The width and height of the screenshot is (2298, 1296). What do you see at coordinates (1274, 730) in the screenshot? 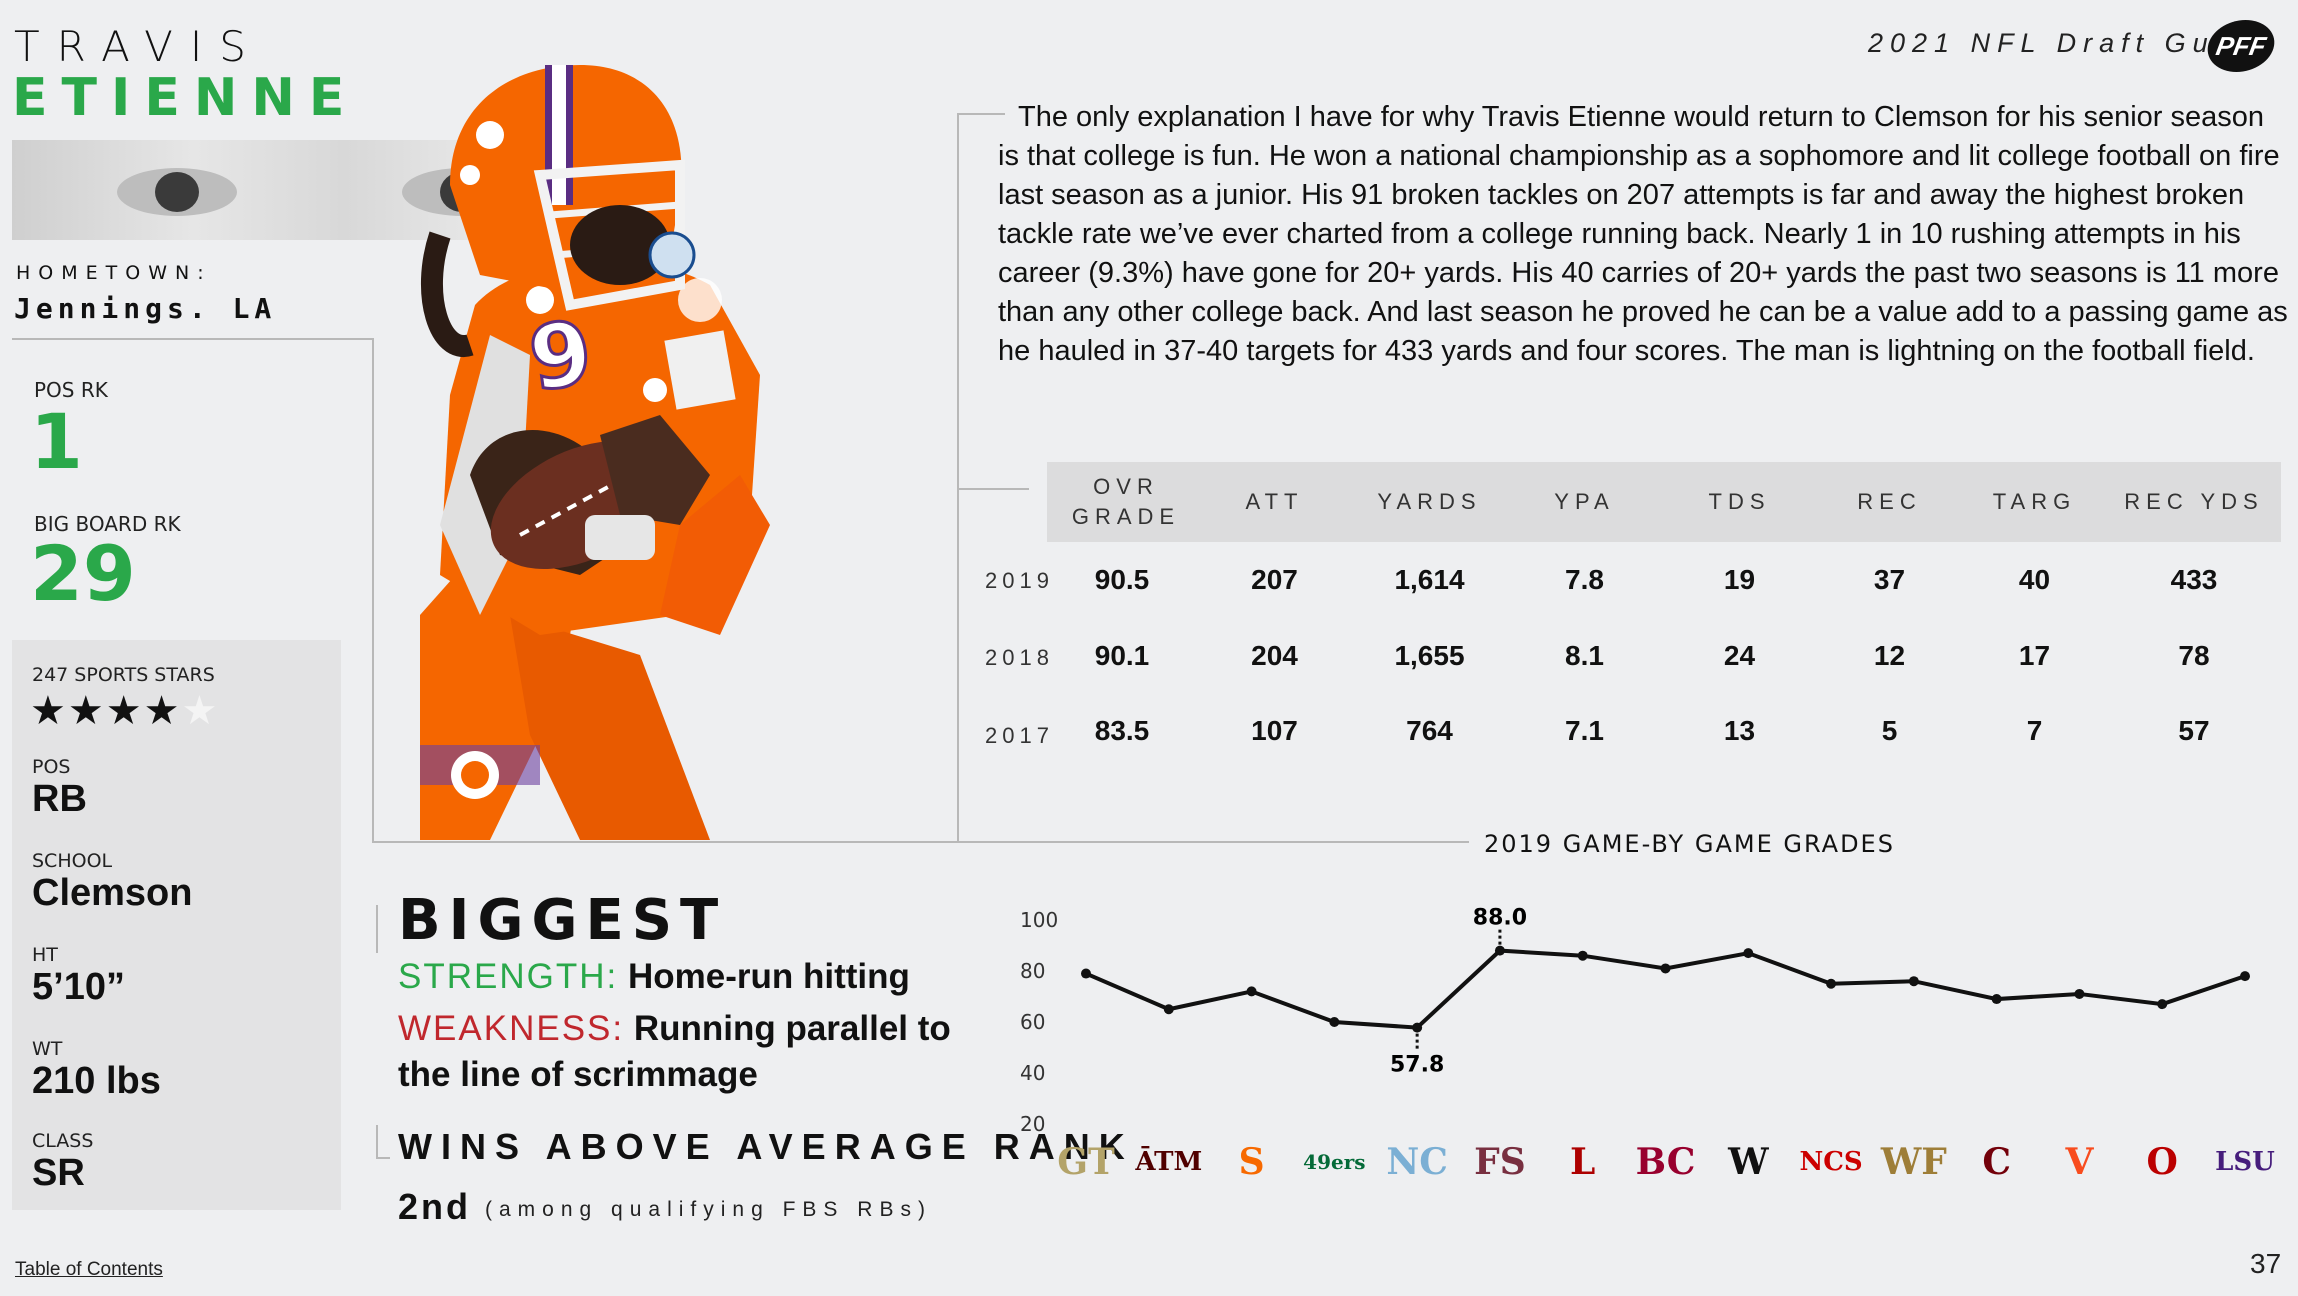
I see `table-cell: 107` at bounding box center [1274, 730].